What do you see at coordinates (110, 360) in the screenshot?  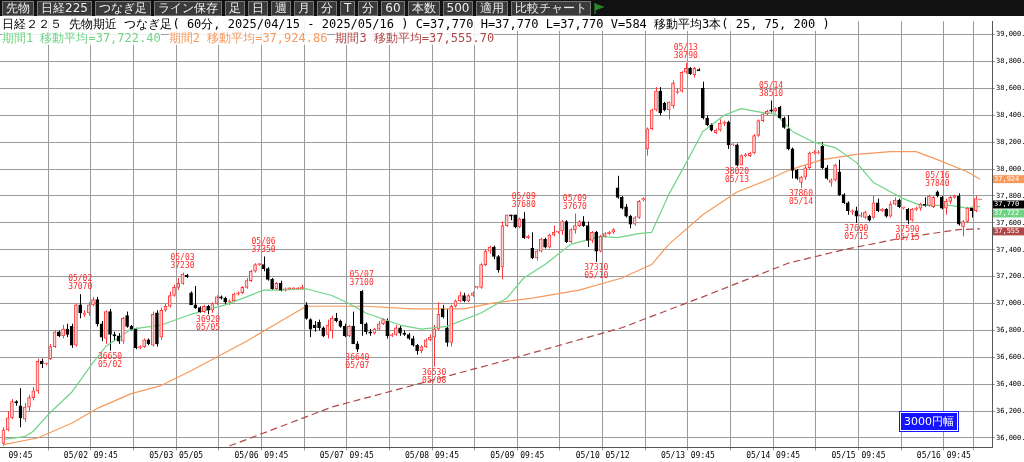 I see `annotation: 36650 05/02` at bounding box center [110, 360].